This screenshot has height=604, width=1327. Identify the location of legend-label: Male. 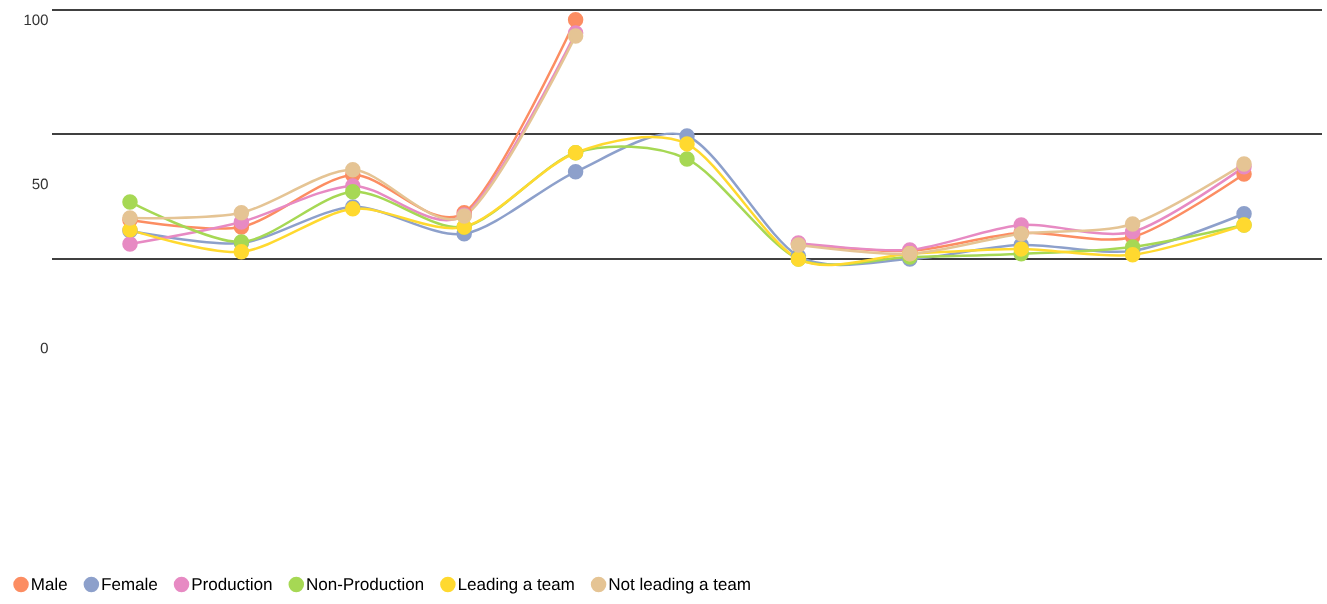
(49, 584).